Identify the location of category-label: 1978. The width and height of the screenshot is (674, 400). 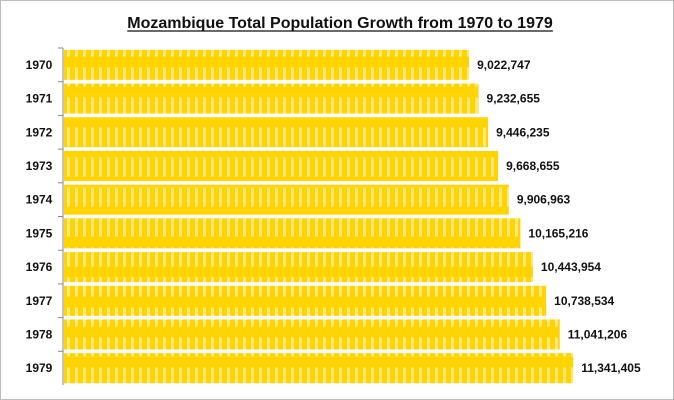
(39, 334).